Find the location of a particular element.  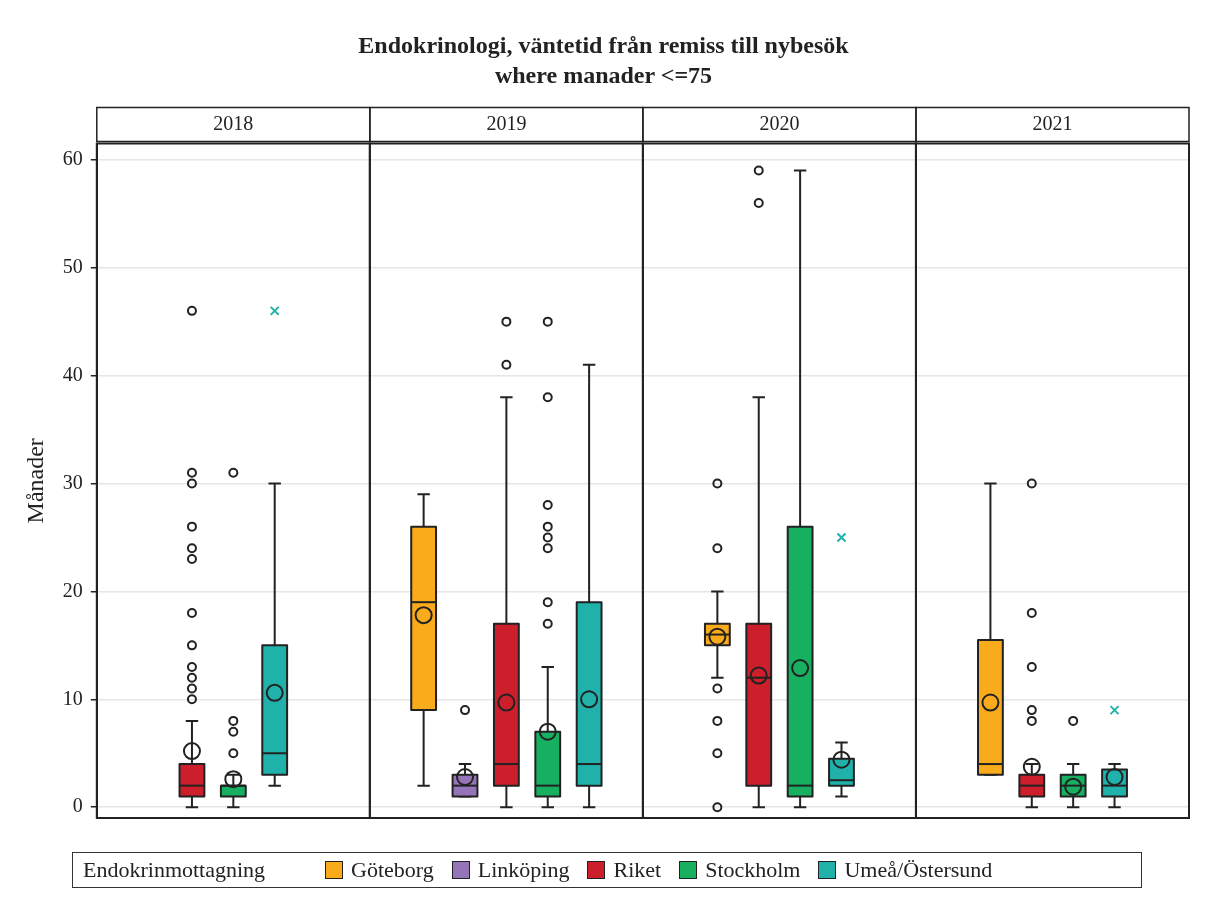

y-tick-label: 20 is located at coordinates (72, 589).